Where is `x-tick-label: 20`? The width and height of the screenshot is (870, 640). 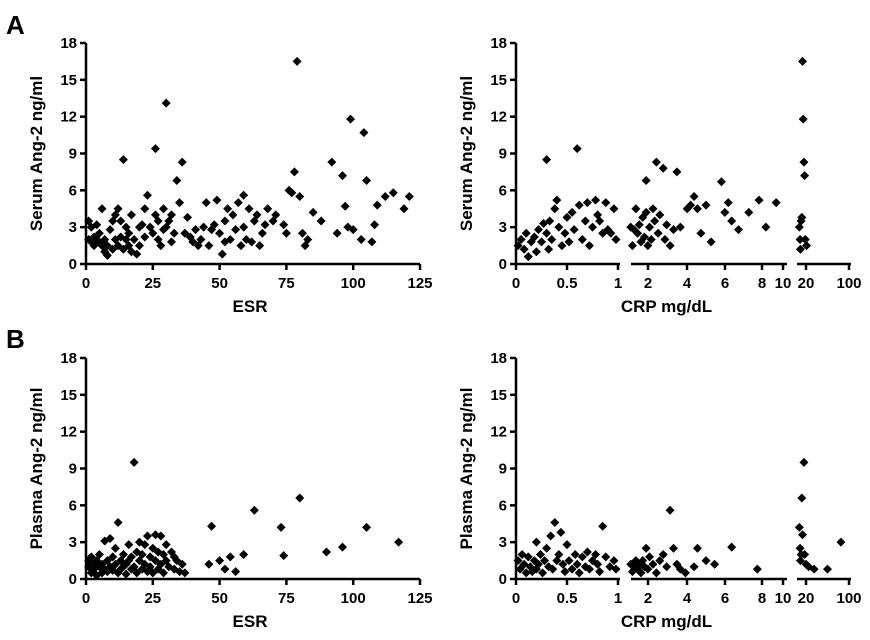
x-tick-label: 20 is located at coordinates (806, 598).